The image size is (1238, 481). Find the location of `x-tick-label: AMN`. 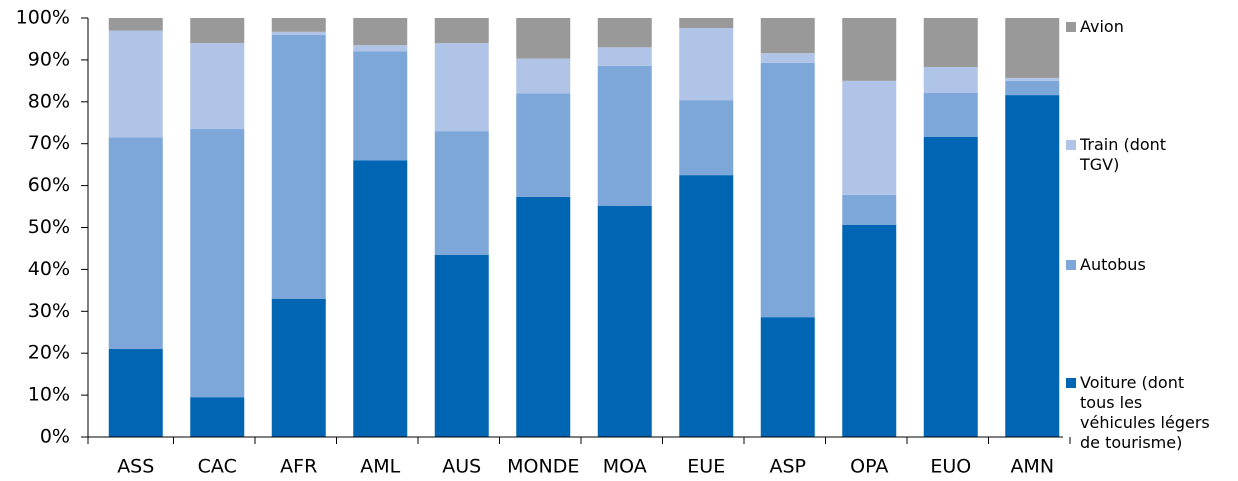

x-tick-label: AMN is located at coordinates (1032, 467).